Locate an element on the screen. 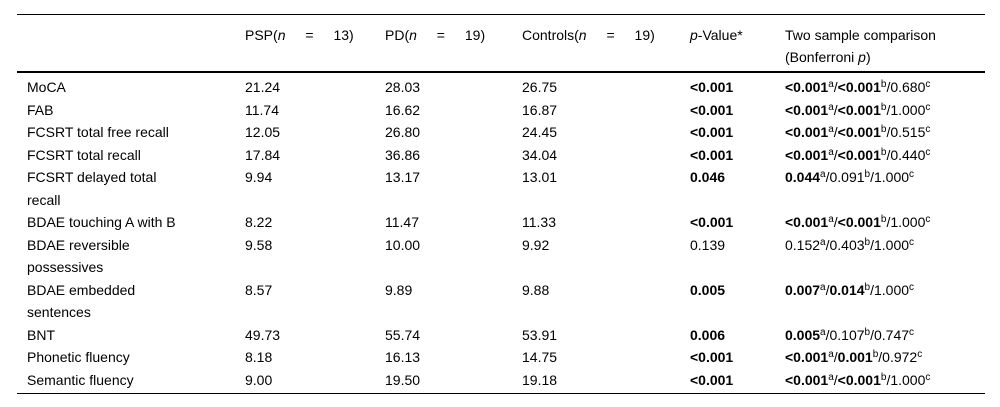 This screenshot has width=1000, height=407. header-pd-prefix: PD( is located at coordinates (397, 35).